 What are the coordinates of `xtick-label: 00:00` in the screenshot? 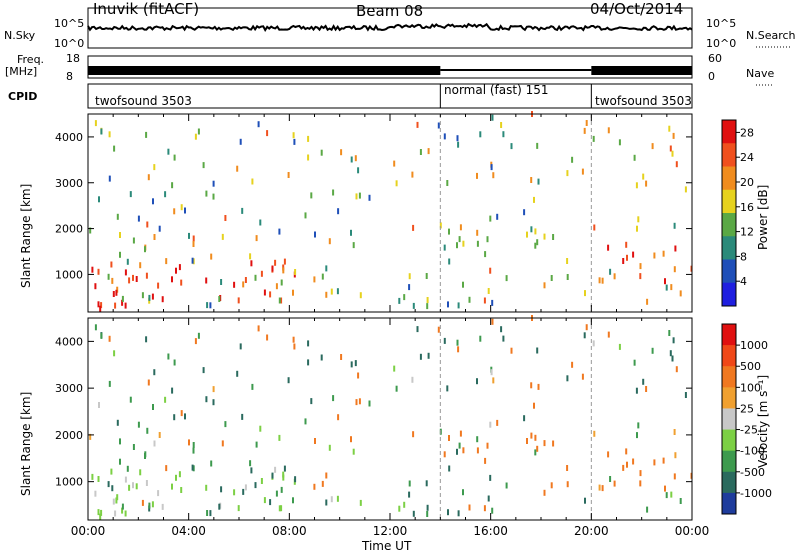 It's located at (692, 531).